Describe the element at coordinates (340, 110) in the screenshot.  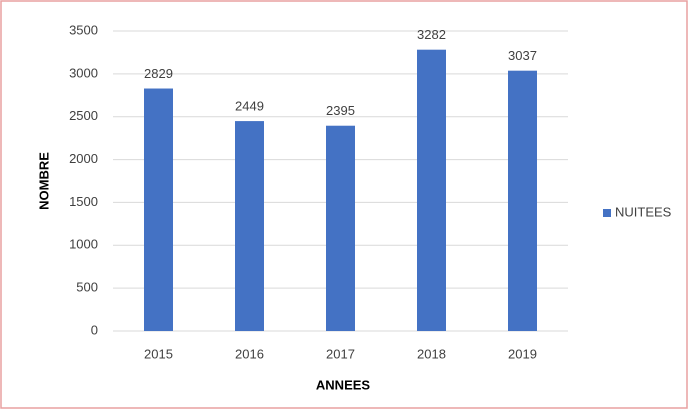
I see `data-label: 2395` at that location.